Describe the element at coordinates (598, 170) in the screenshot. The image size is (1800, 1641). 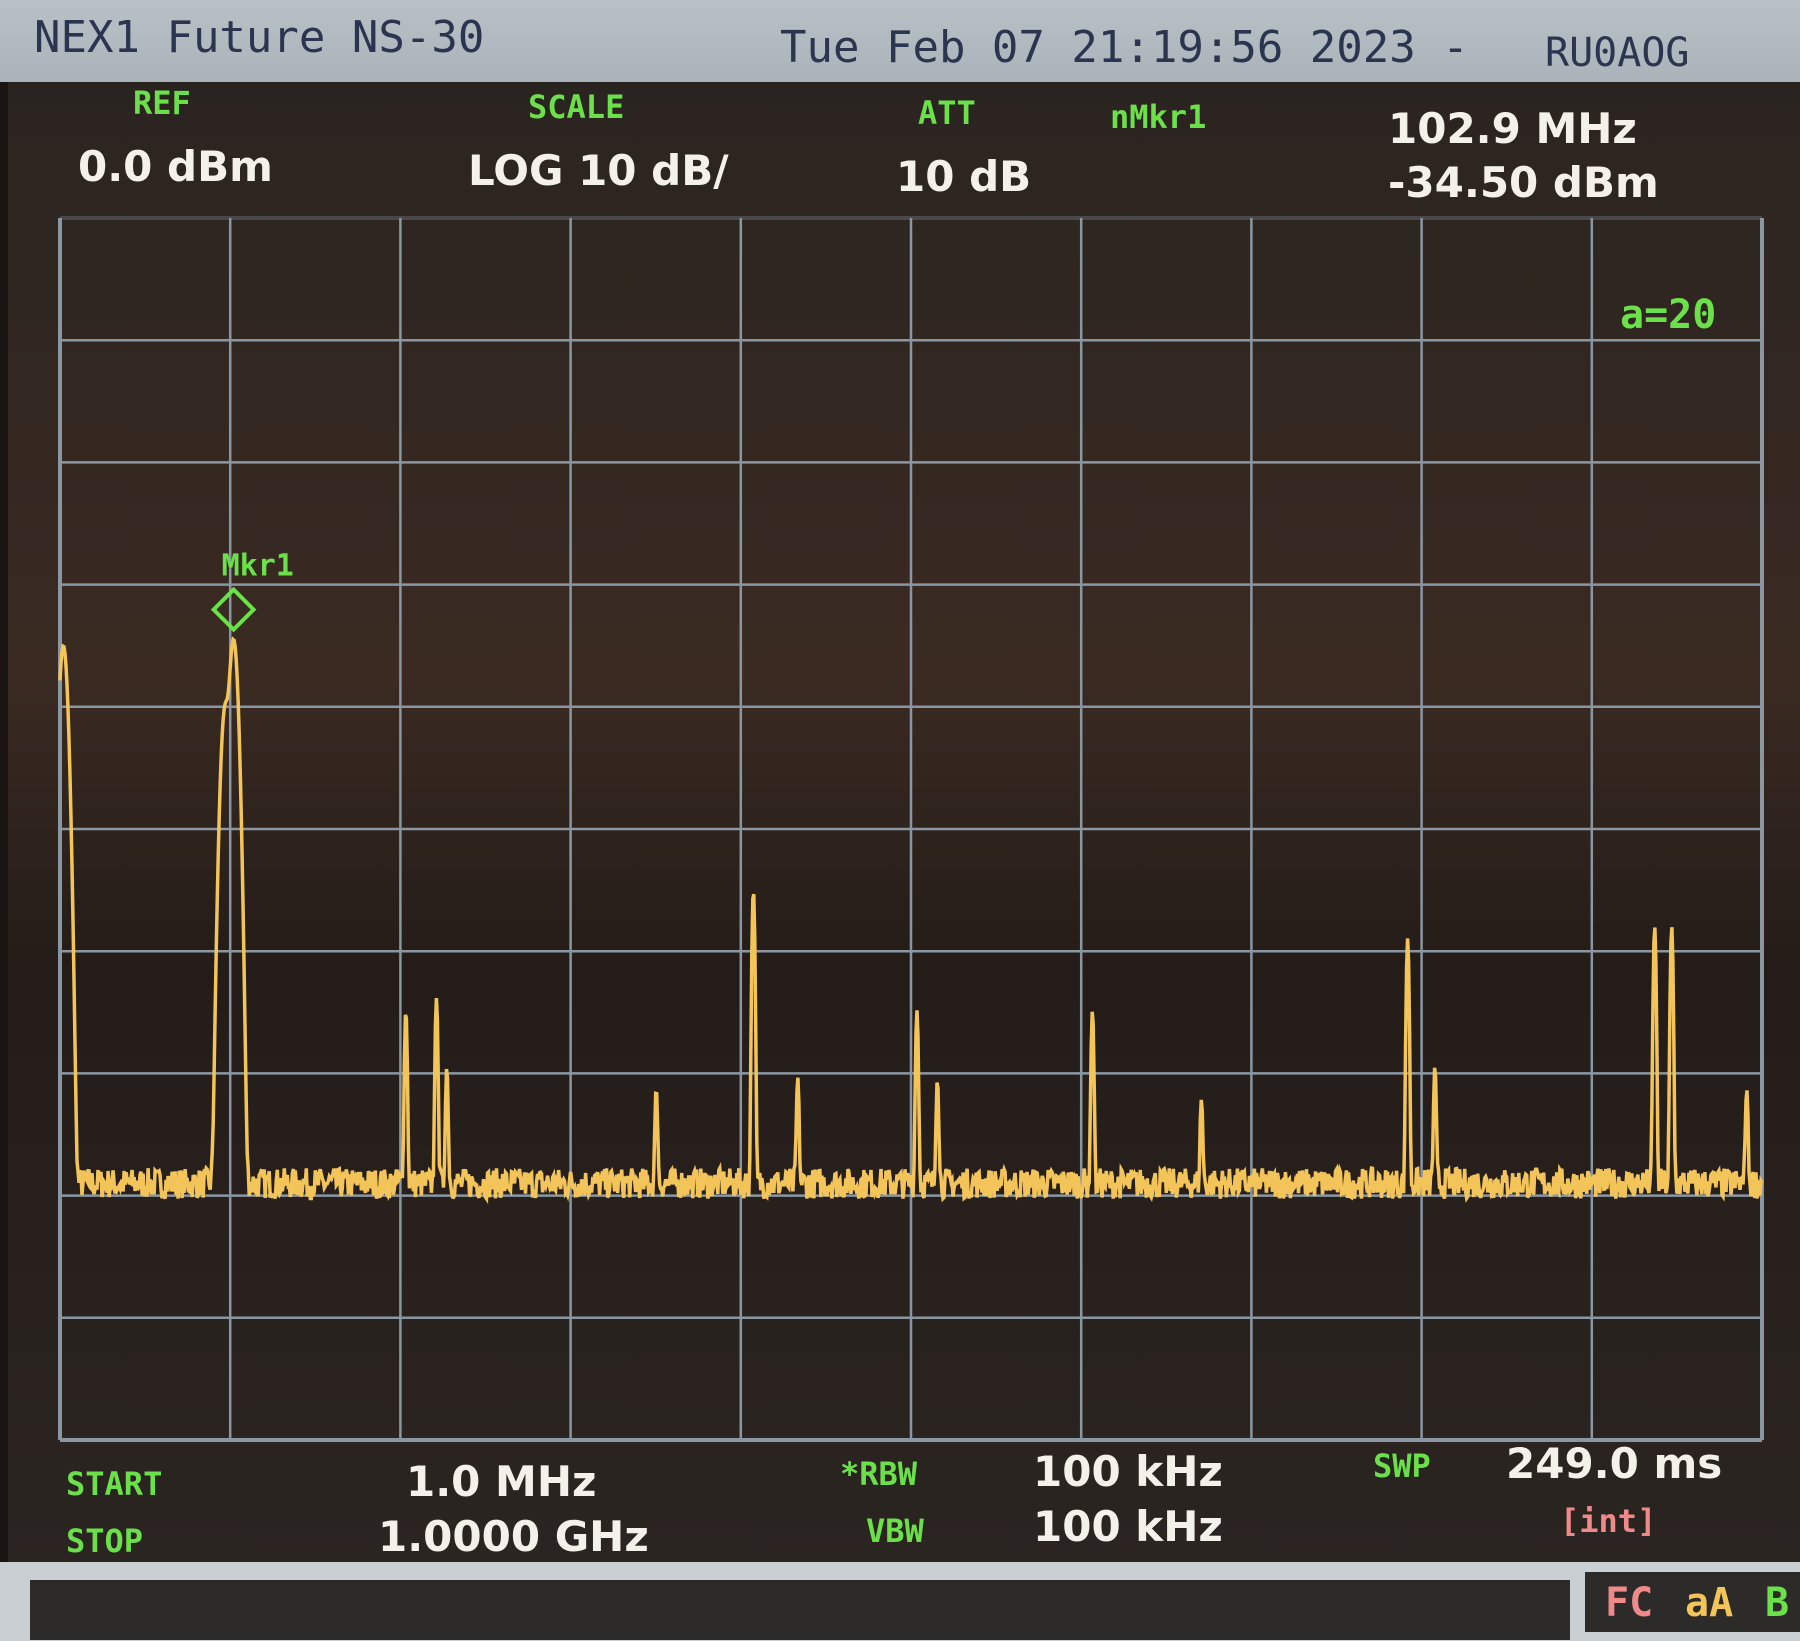
I see `scale-value: LOG 10 dB/` at that location.